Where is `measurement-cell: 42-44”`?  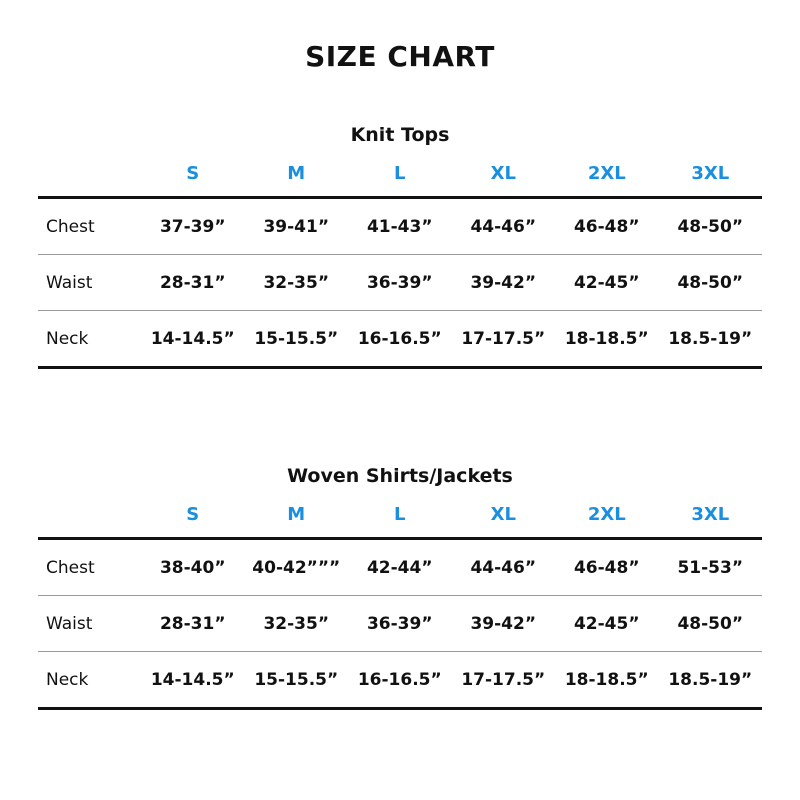
measurement-cell: 42-44” is located at coordinates (400, 567).